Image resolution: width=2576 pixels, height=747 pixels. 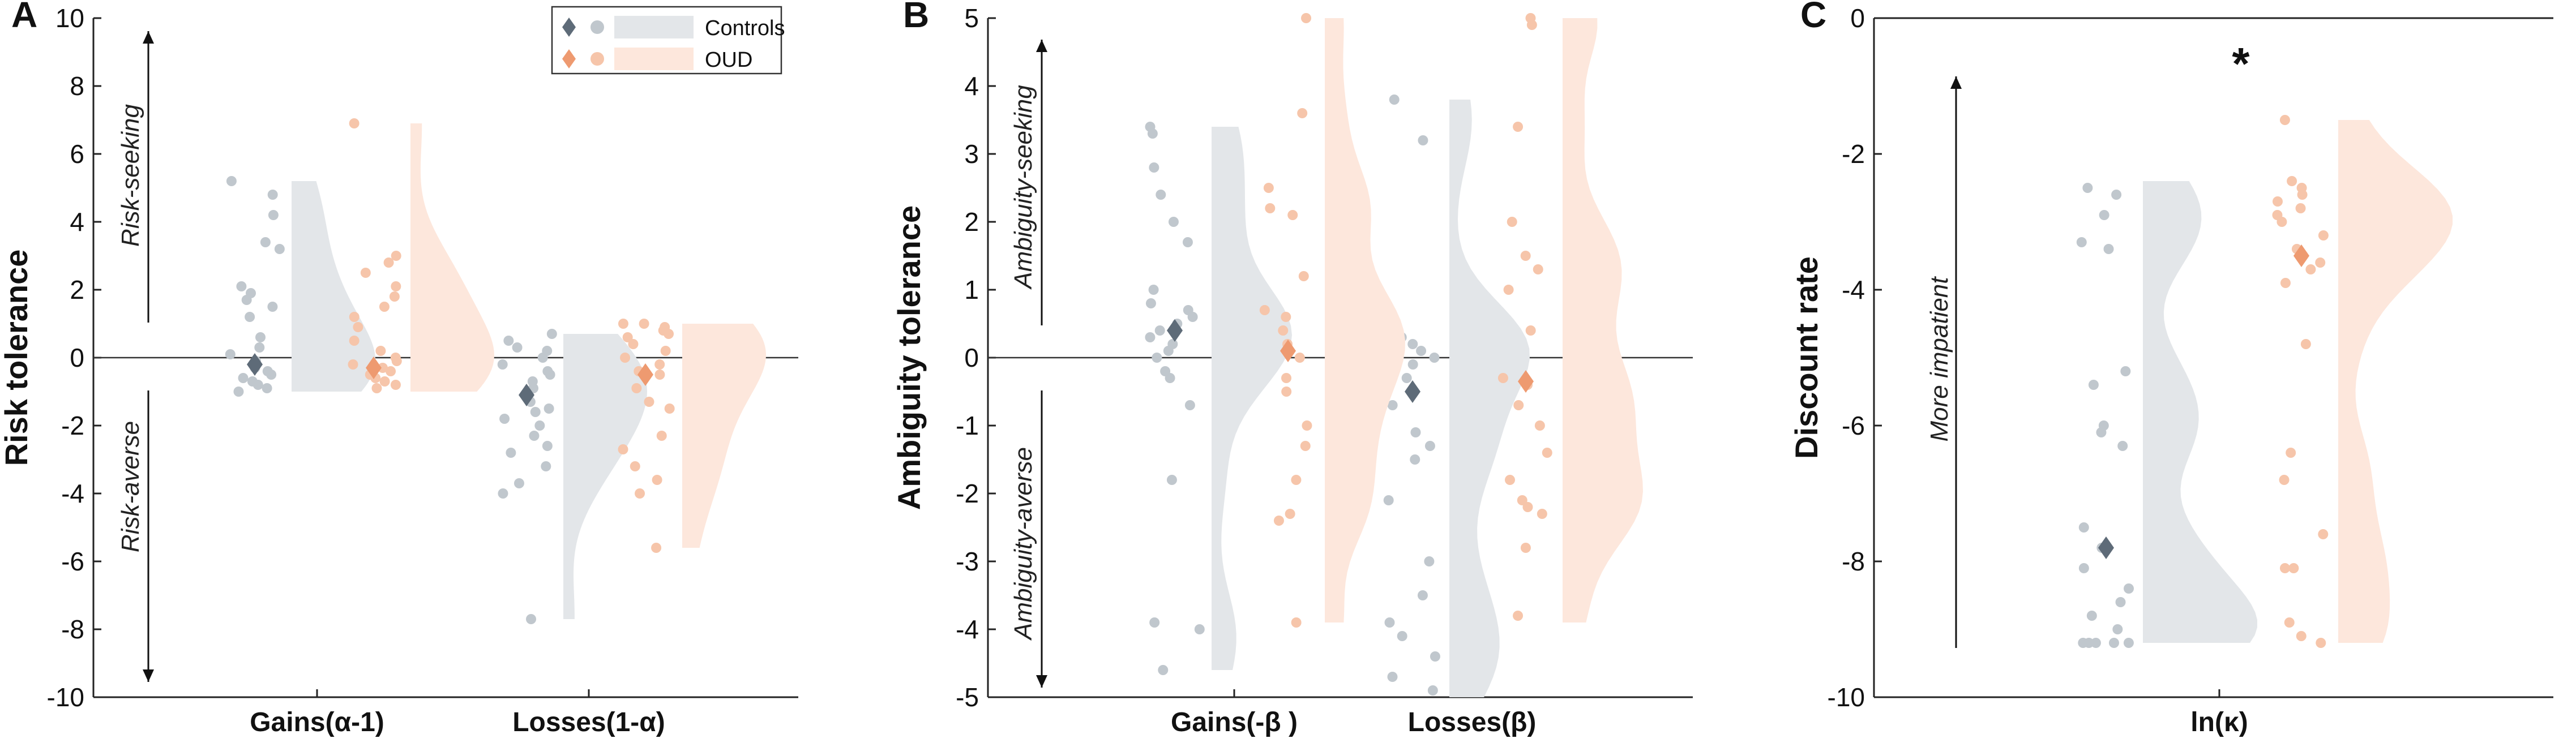 What do you see at coordinates (1853, 425) in the screenshot?
I see `y-tick-label: -6` at bounding box center [1853, 425].